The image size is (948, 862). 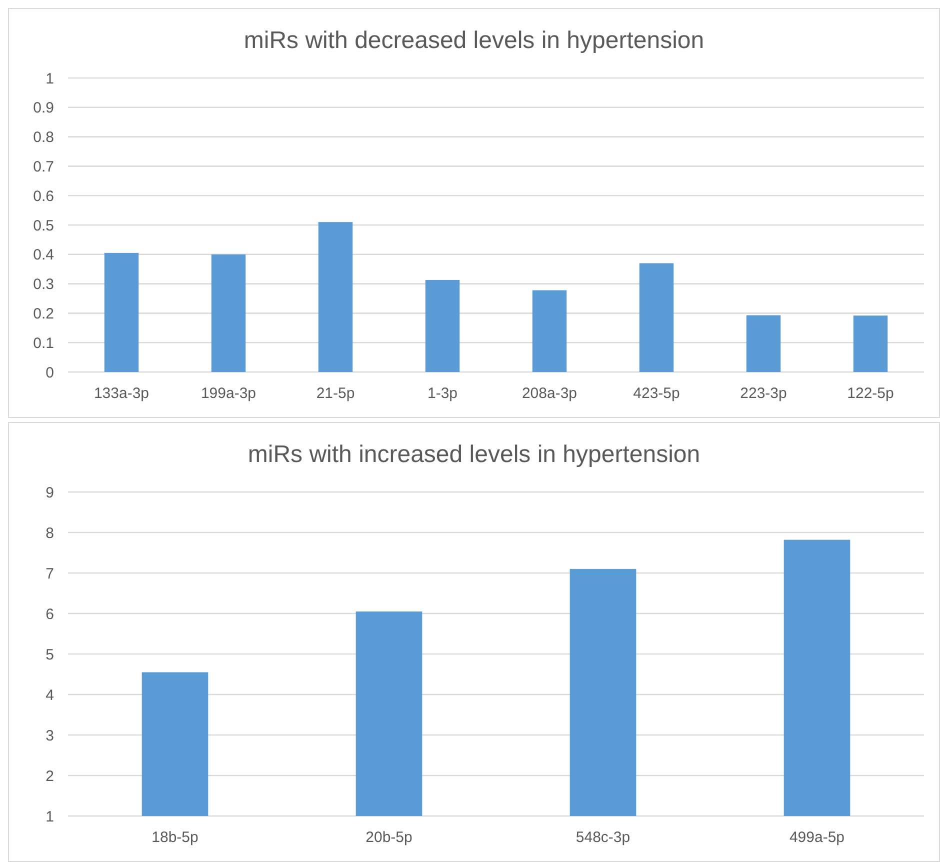 I want to click on x-tick-label: 199a-3p, so click(x=228, y=393).